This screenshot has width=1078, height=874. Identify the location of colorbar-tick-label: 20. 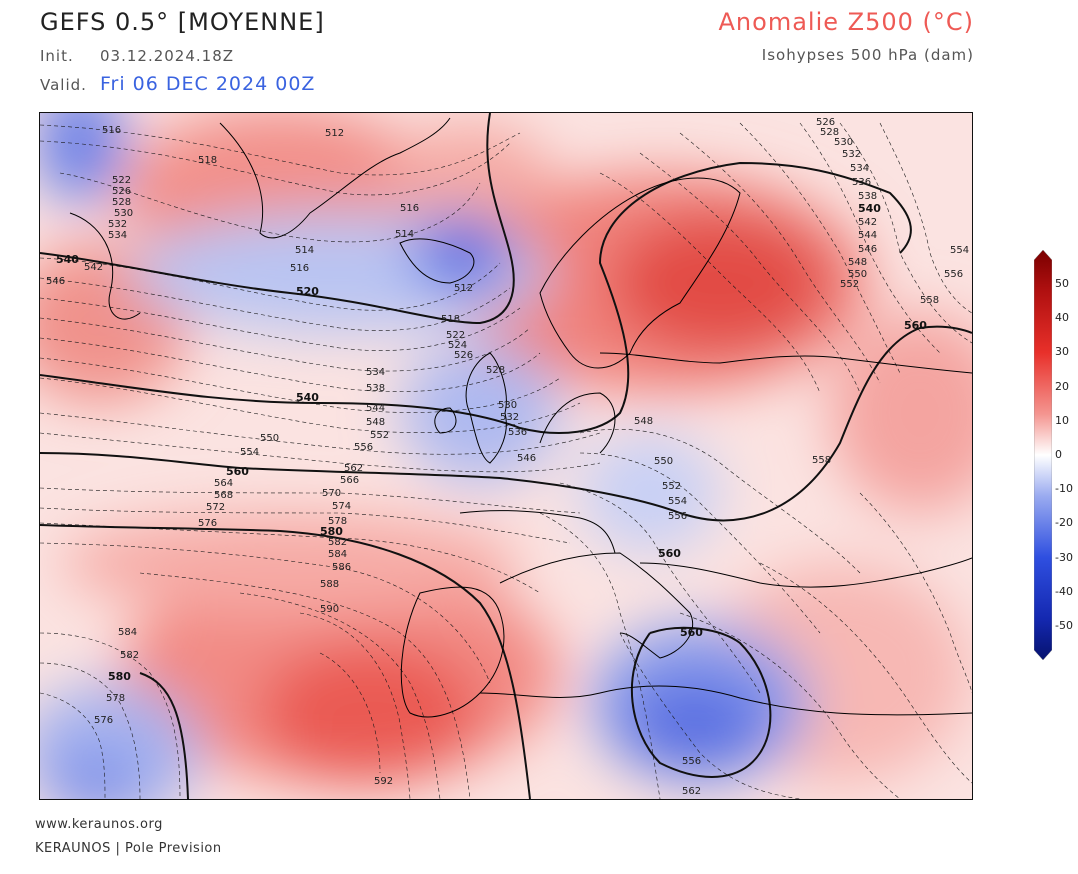
(1062, 386).